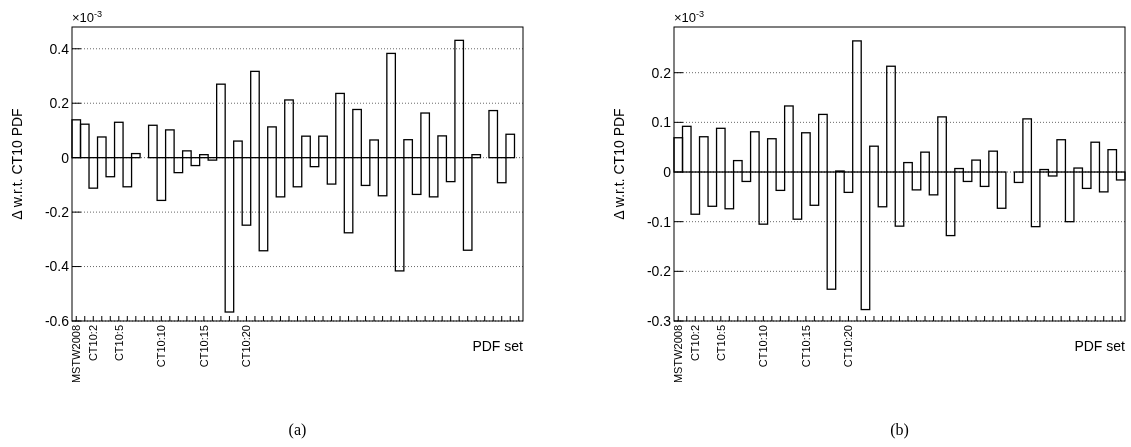 This screenshot has height=447, width=1131. Describe the element at coordinates (59, 48) in the screenshot. I see `y-tick-label: 0.4` at that location.